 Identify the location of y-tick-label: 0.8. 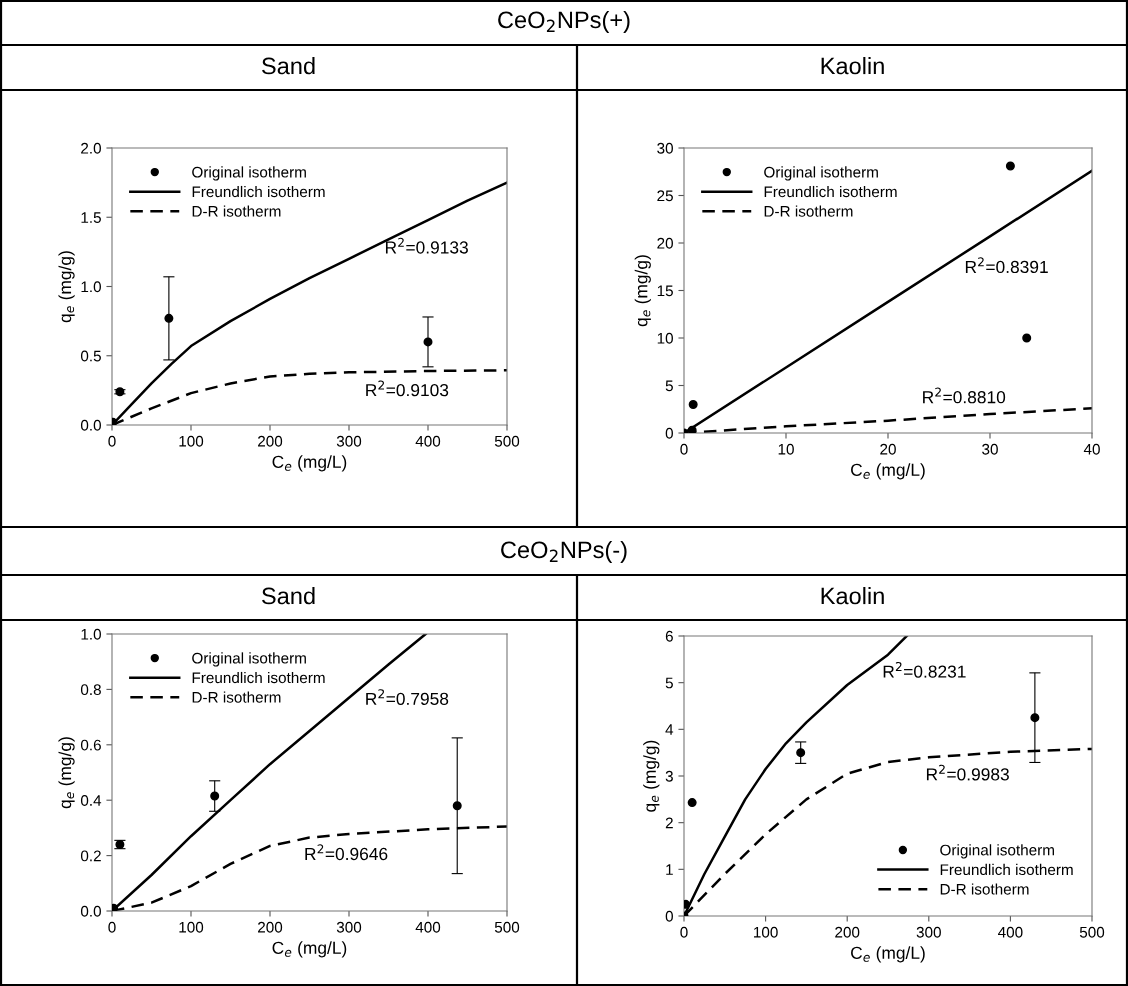
(90, 690).